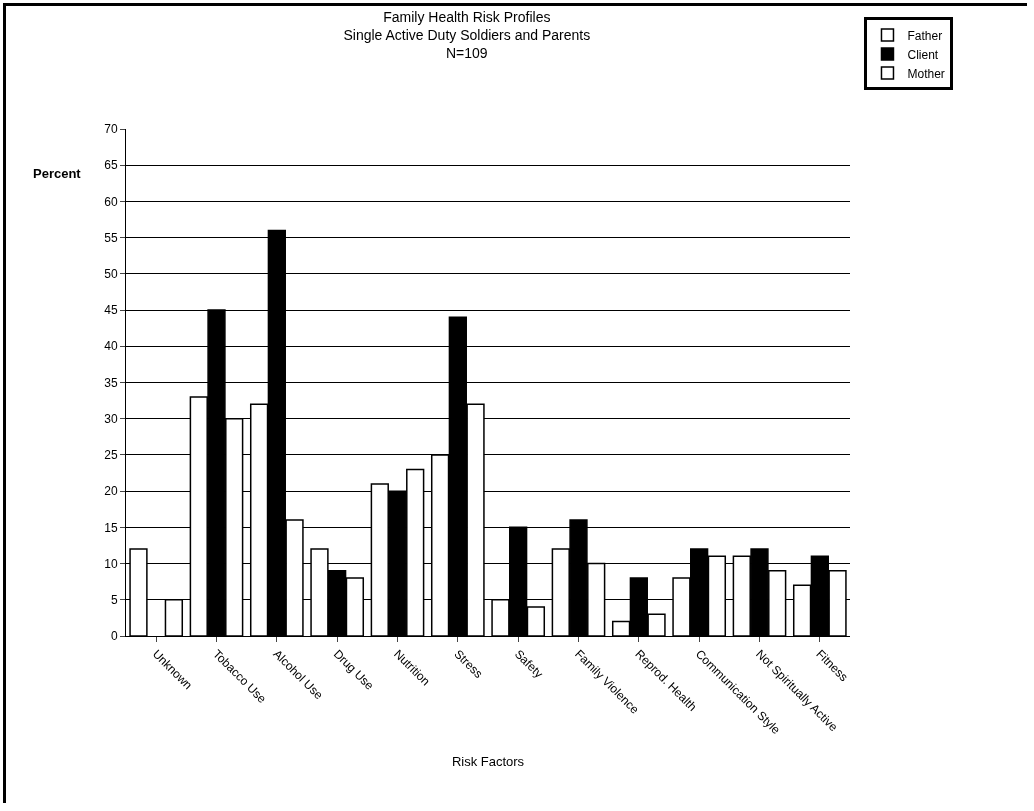 The image size is (1034, 811). Describe the element at coordinates (111, 382) in the screenshot. I see `y-tick-label: 35` at that location.